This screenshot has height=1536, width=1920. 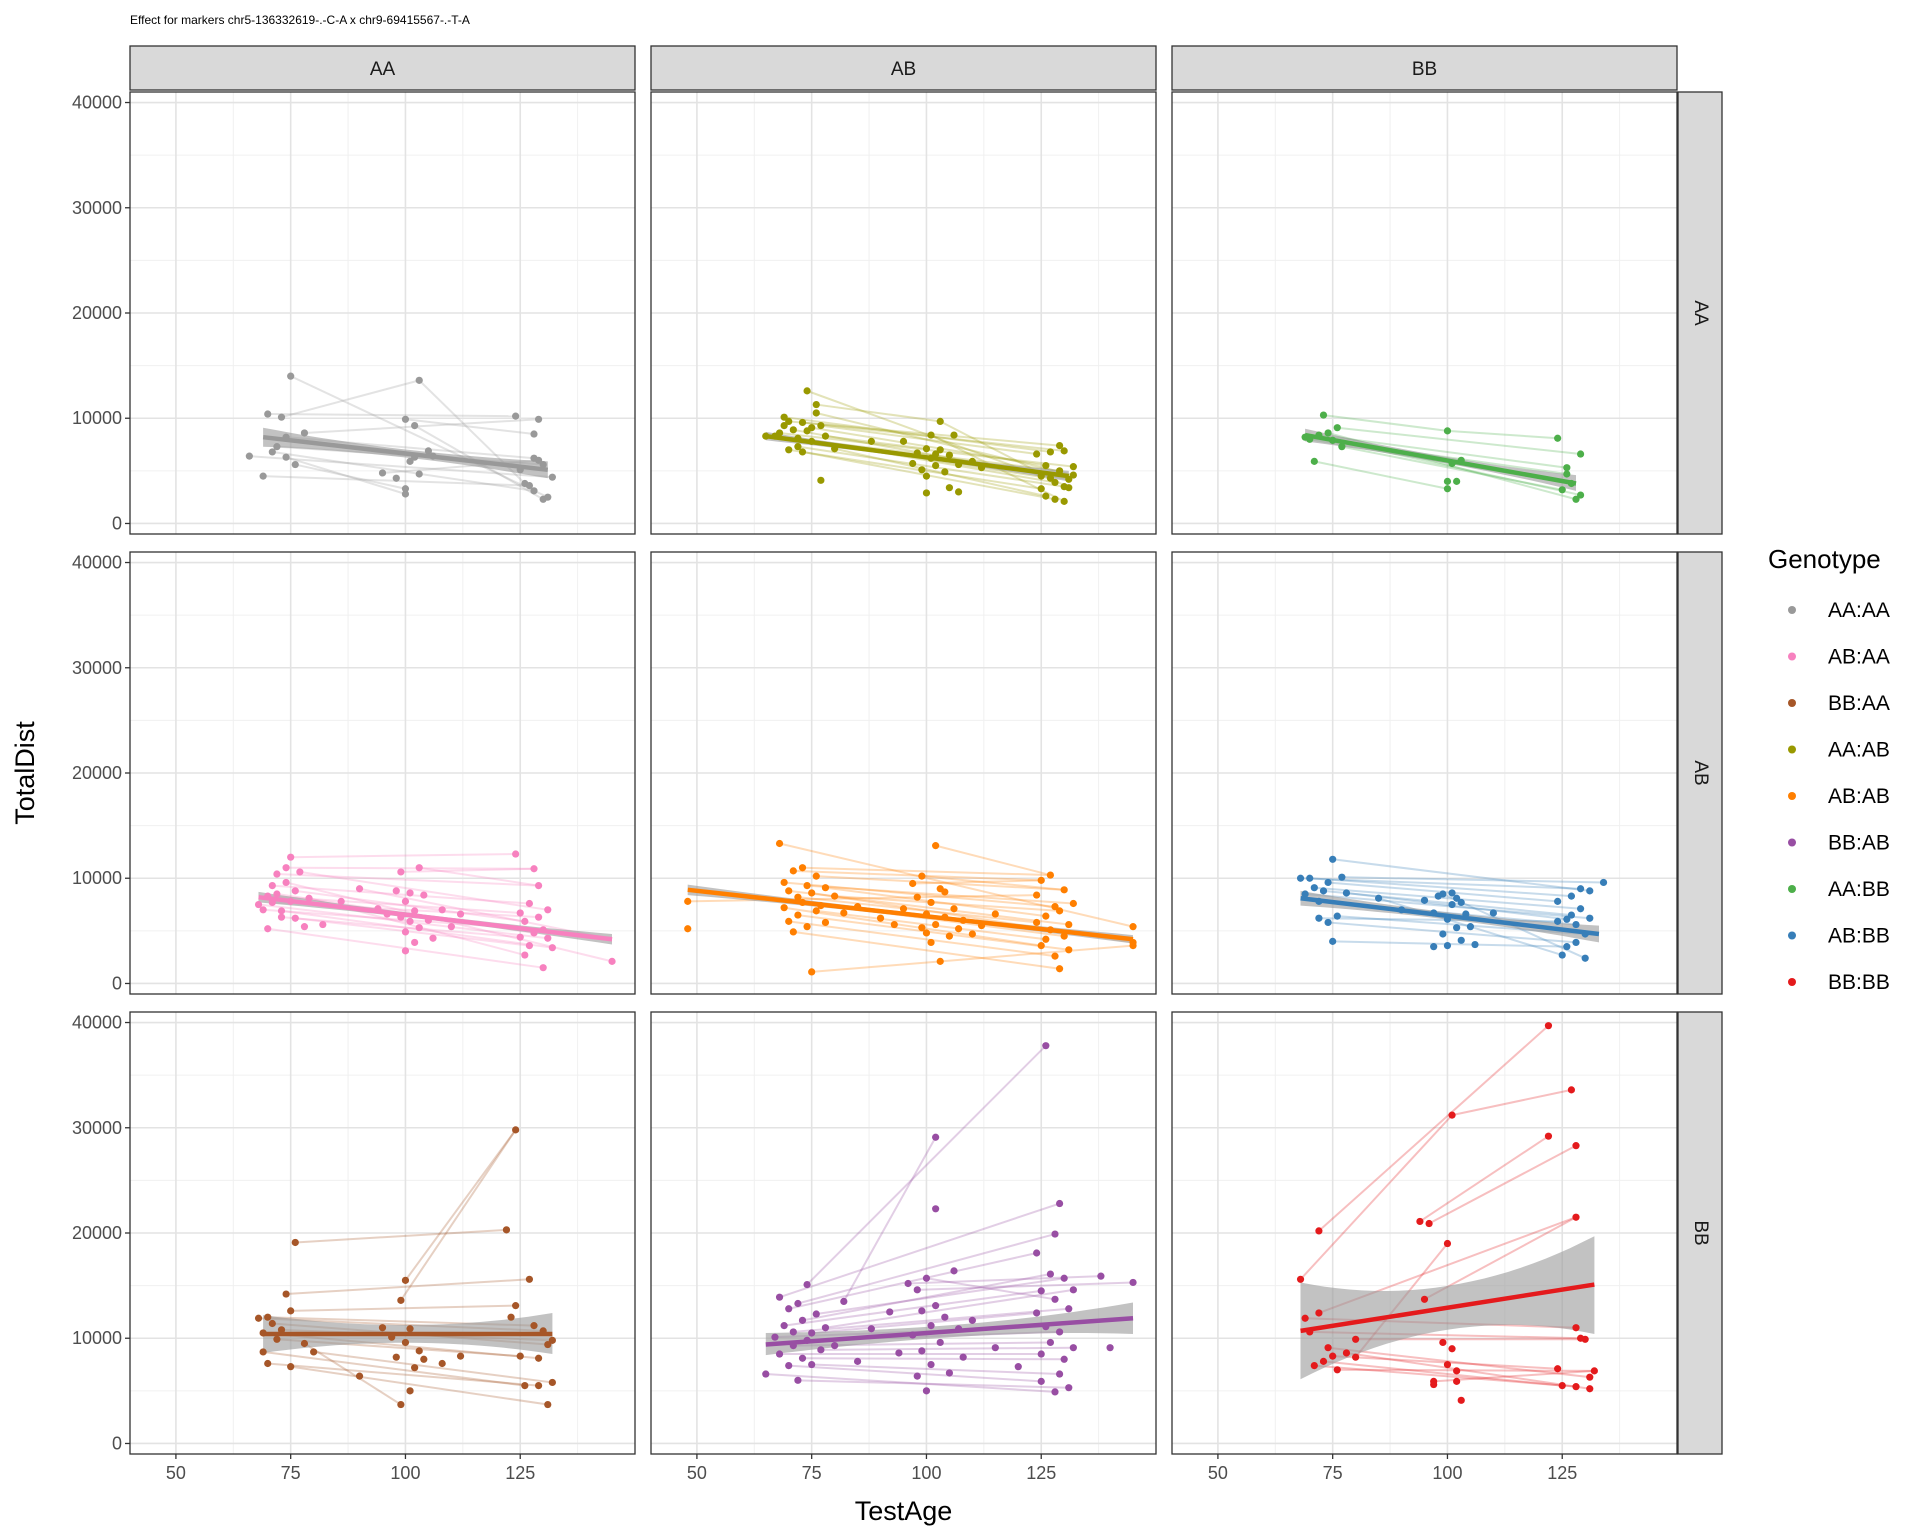 I want to click on panel-border, so click(x=1424, y=773).